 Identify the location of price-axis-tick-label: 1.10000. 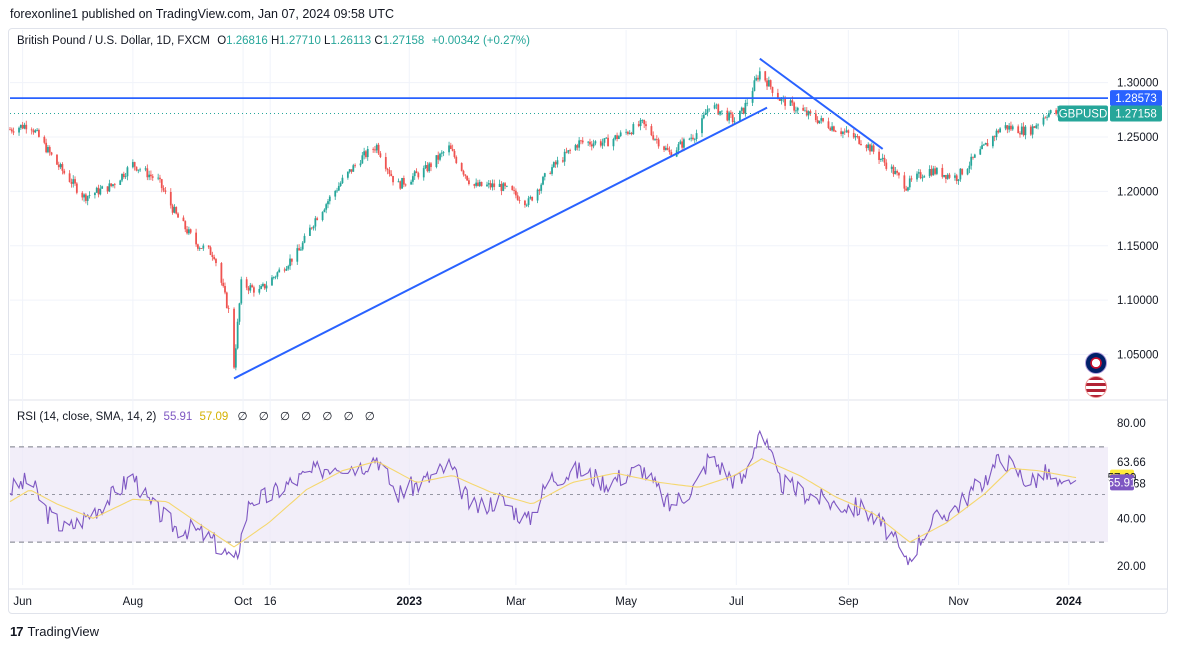
(1138, 301).